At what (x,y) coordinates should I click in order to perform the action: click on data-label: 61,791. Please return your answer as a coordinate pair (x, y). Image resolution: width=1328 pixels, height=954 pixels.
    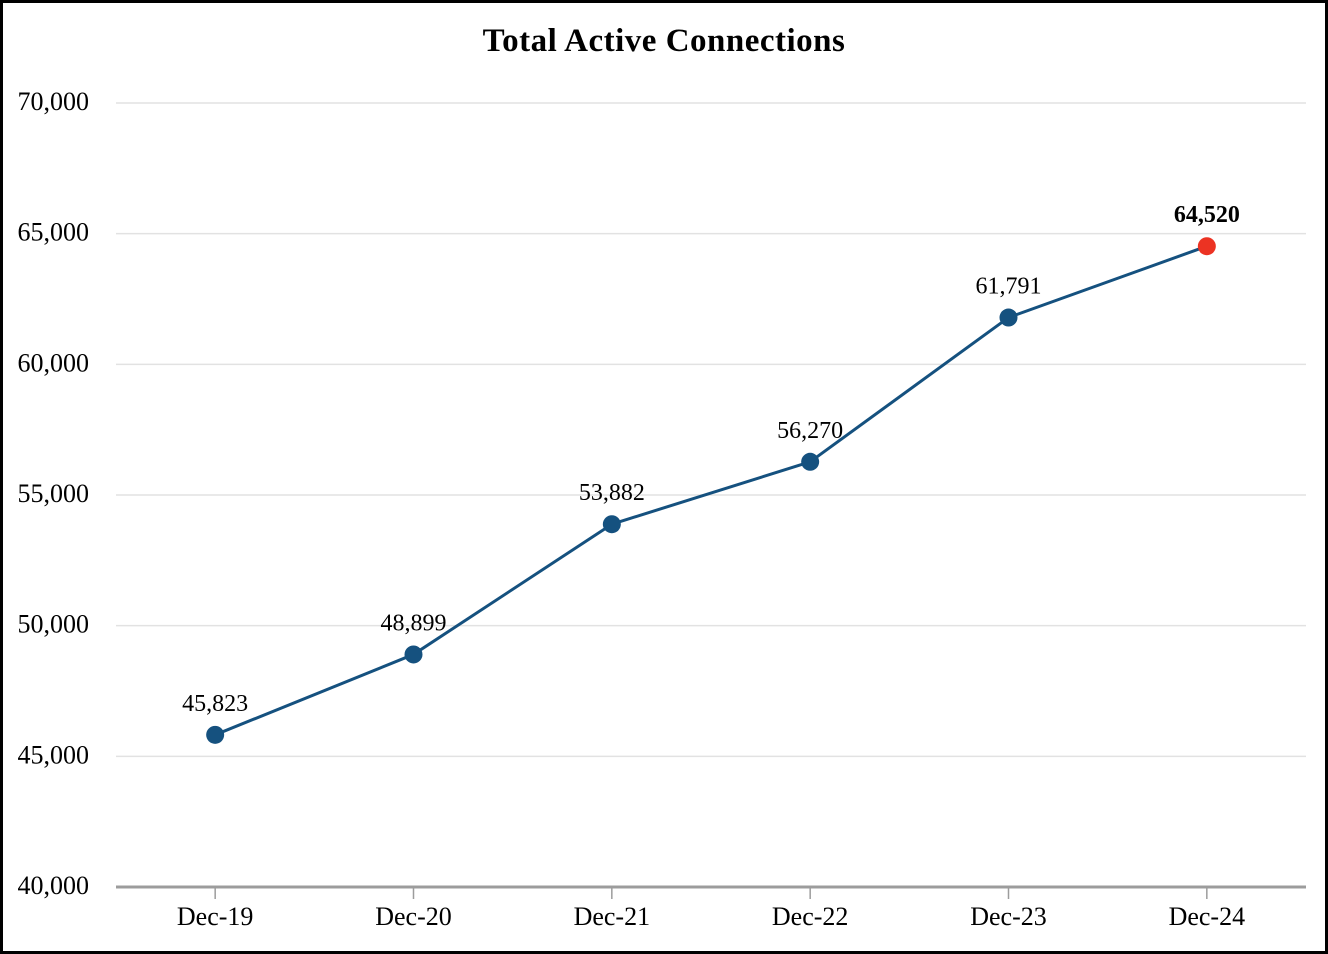
    Looking at the image, I should click on (1009, 287).